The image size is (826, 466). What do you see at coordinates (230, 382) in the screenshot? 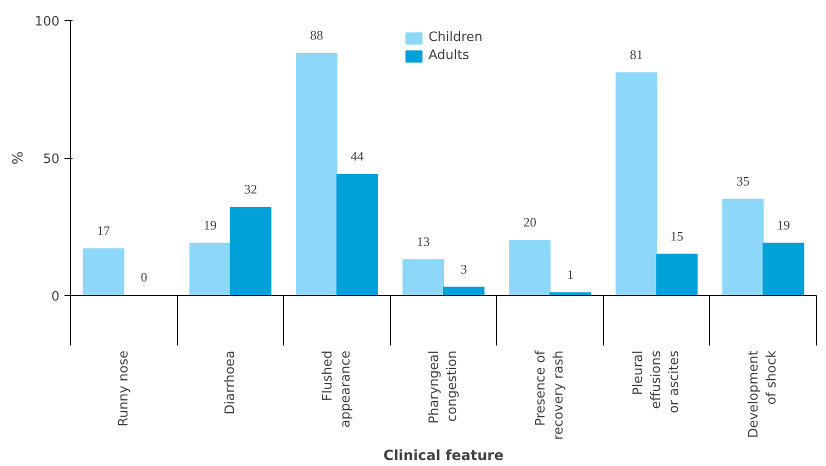
I see `x-tick-label: Diarrhoea` at bounding box center [230, 382].